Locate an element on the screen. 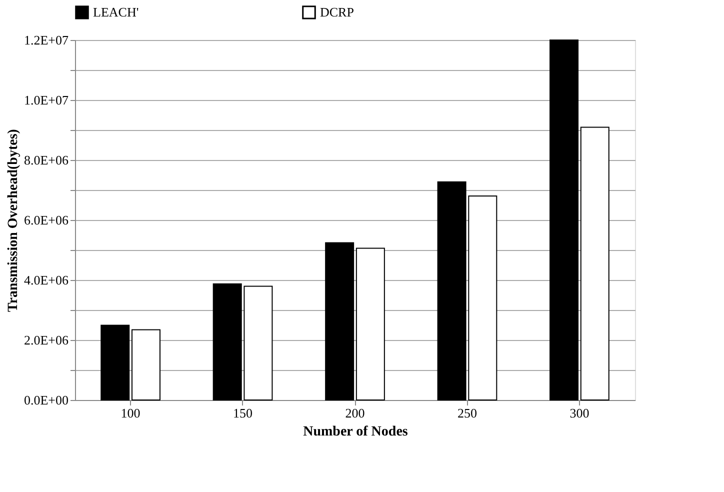  x-axis-title: Number of Nodes is located at coordinates (355, 432).